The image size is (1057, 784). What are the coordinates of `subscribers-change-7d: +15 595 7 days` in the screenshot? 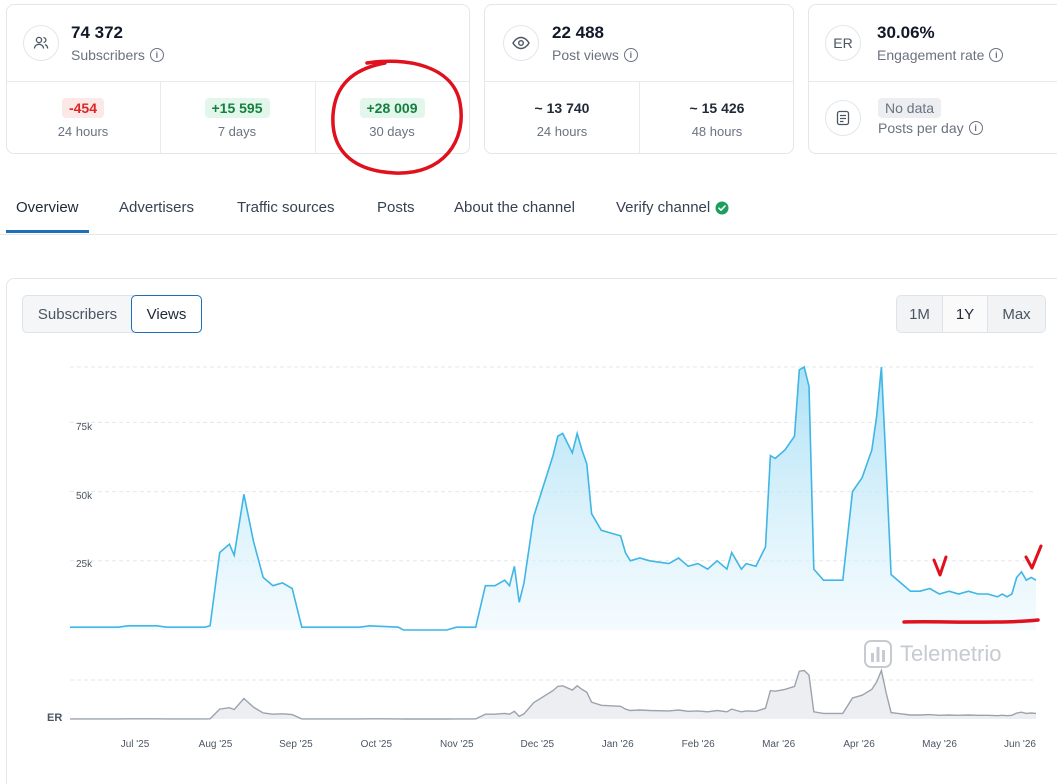 It's located at (237, 118).